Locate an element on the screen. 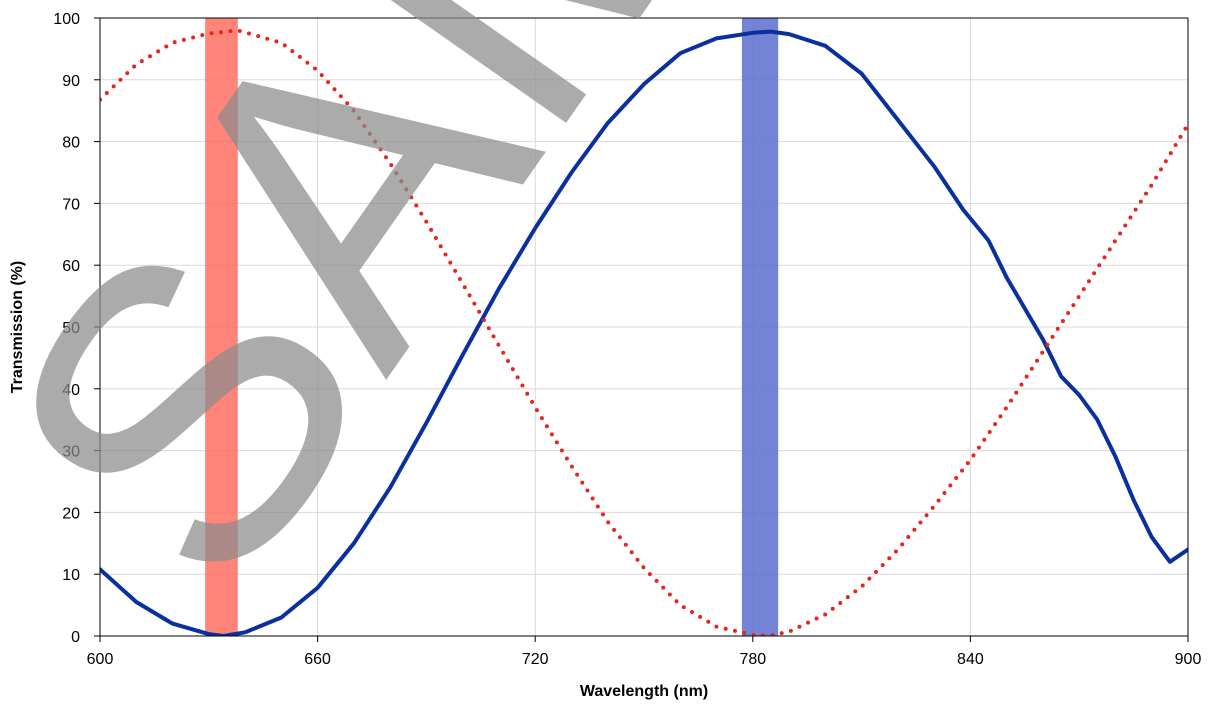 This screenshot has height=706, width=1208. x-tick-label: 660 is located at coordinates (317, 659).